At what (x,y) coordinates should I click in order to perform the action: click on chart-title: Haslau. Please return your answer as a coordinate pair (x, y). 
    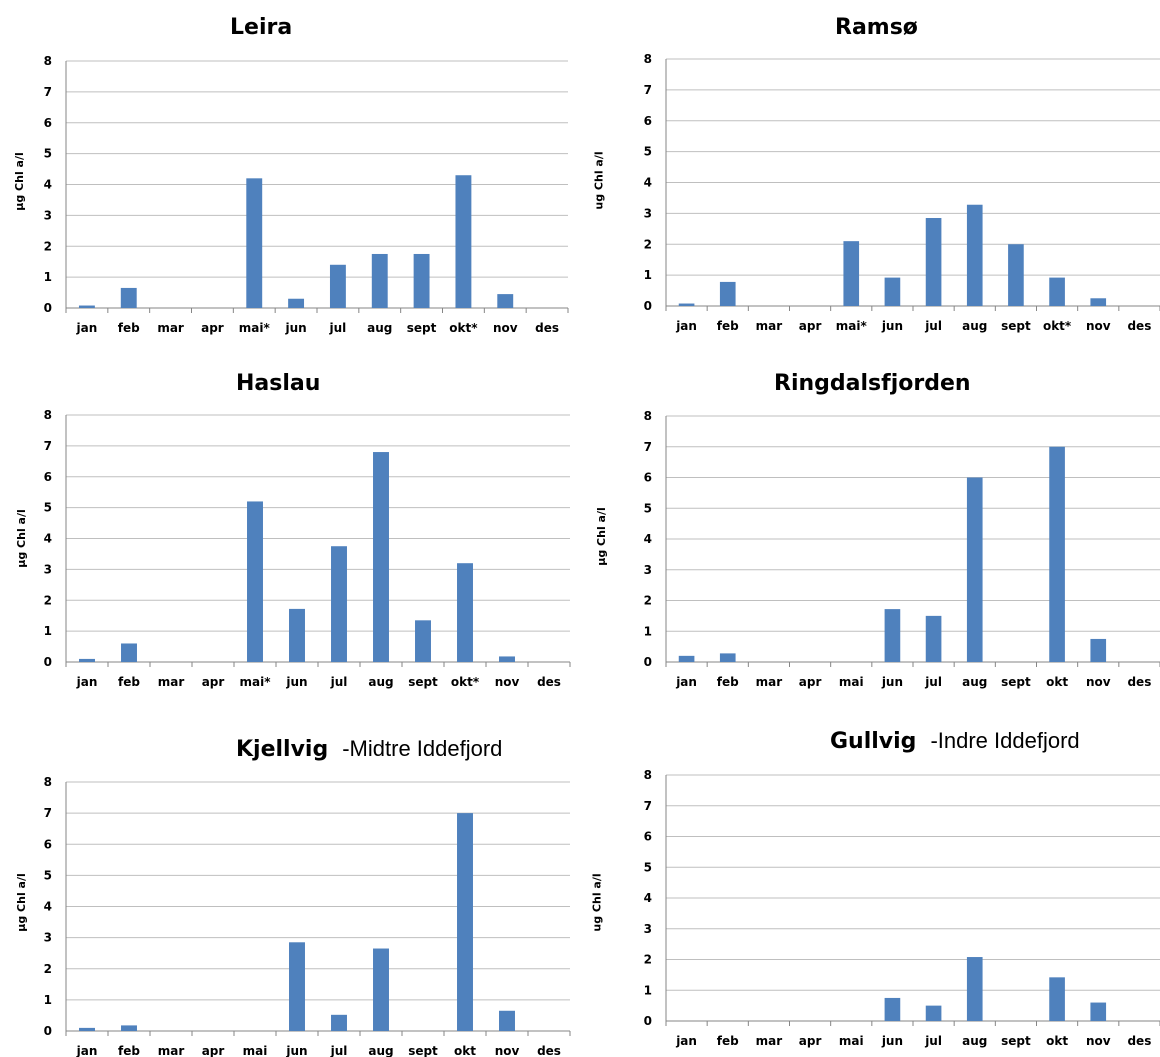
    Looking at the image, I should click on (278, 383).